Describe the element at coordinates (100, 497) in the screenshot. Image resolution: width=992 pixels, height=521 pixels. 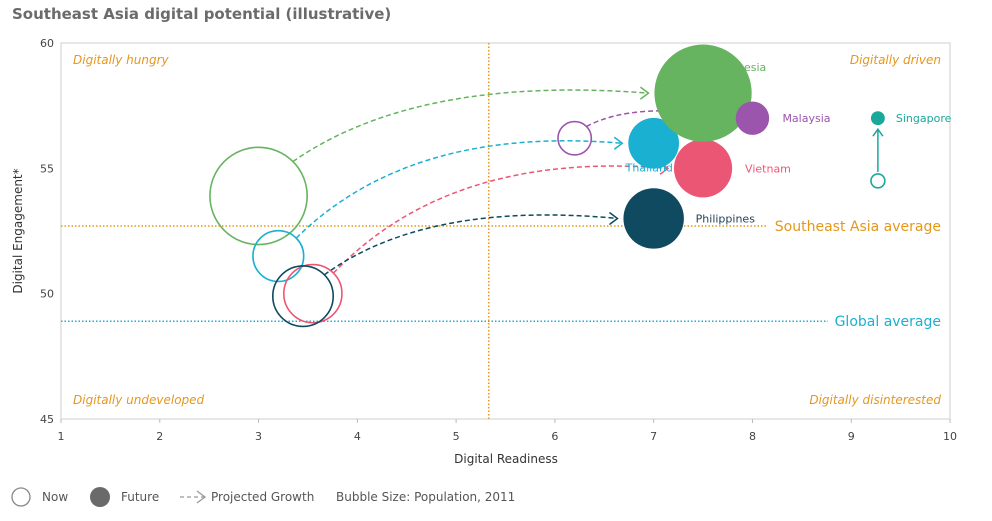
I see `legend-future-icon` at that location.